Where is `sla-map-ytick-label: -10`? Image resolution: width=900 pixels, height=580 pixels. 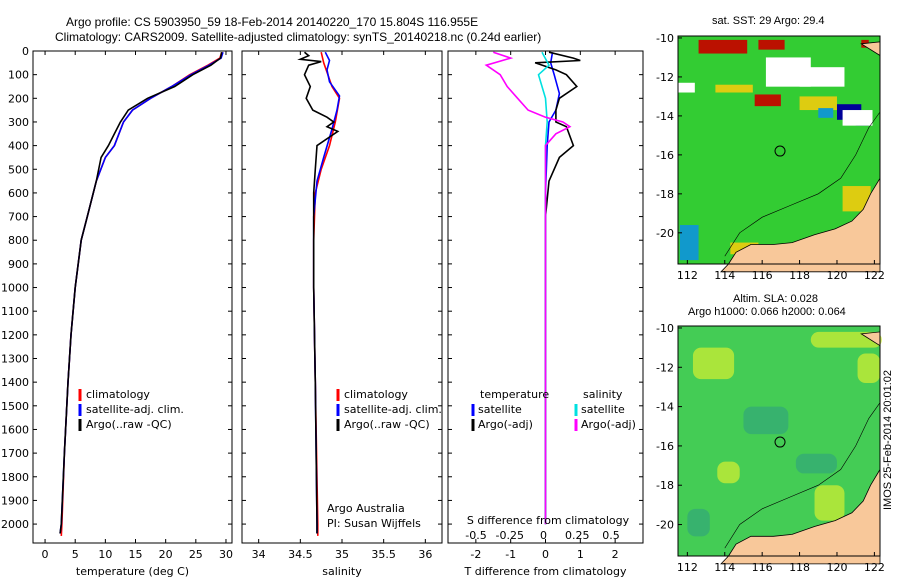 sla-map-ytick-label: -10 is located at coordinates (665, 328).